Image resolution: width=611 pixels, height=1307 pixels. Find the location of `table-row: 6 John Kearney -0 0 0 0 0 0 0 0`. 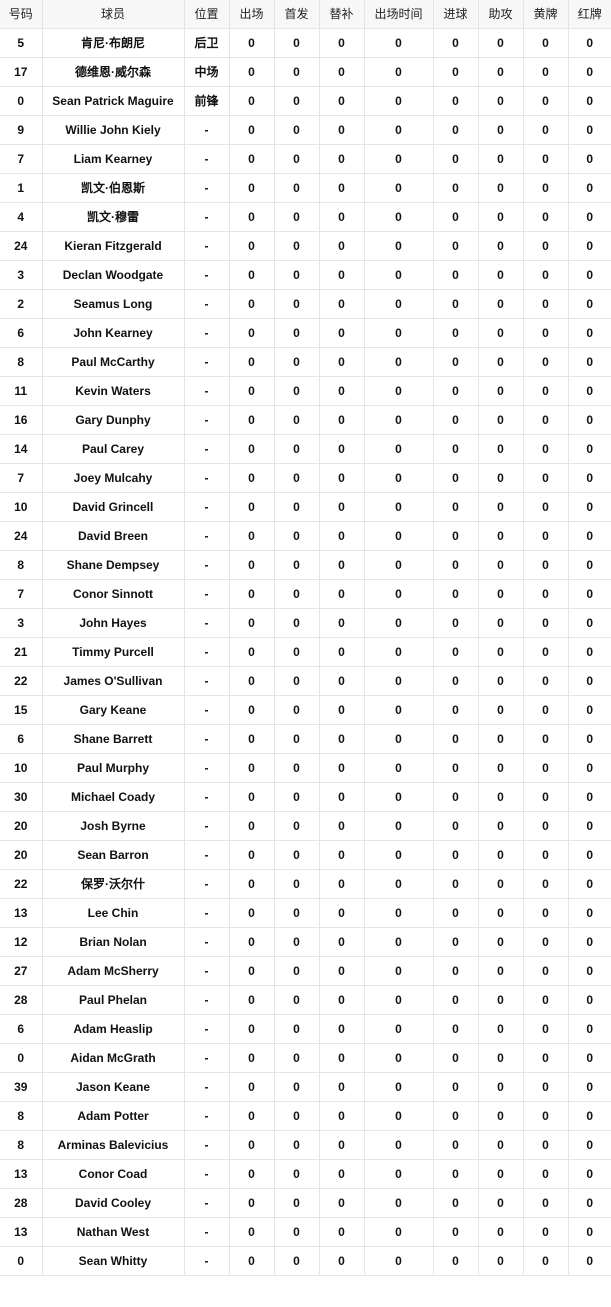

table-row: 6 John Kearney -0 0 0 0 0 0 0 0 is located at coordinates (305, 332).